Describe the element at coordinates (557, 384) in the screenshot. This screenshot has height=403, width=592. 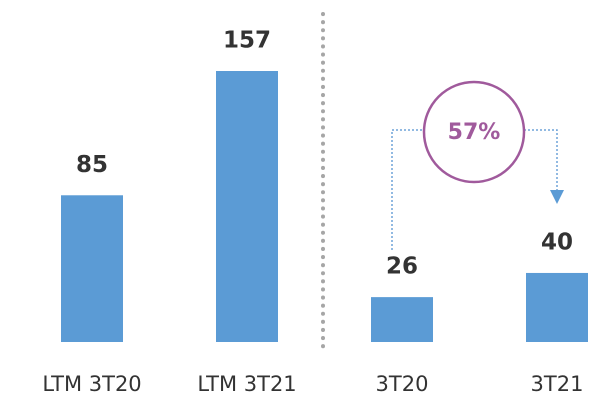
I see `category-label: 3T21` at that location.